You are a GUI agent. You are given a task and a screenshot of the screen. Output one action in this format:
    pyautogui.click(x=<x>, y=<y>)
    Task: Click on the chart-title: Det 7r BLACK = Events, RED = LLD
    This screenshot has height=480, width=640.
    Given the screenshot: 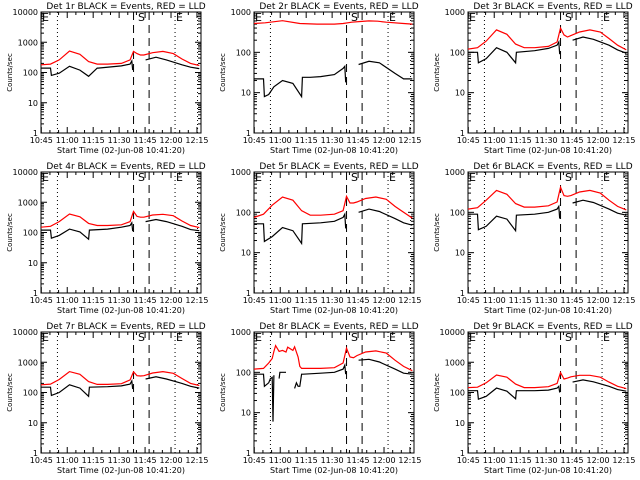 What is the action you would take?
    pyautogui.click(x=125, y=327)
    